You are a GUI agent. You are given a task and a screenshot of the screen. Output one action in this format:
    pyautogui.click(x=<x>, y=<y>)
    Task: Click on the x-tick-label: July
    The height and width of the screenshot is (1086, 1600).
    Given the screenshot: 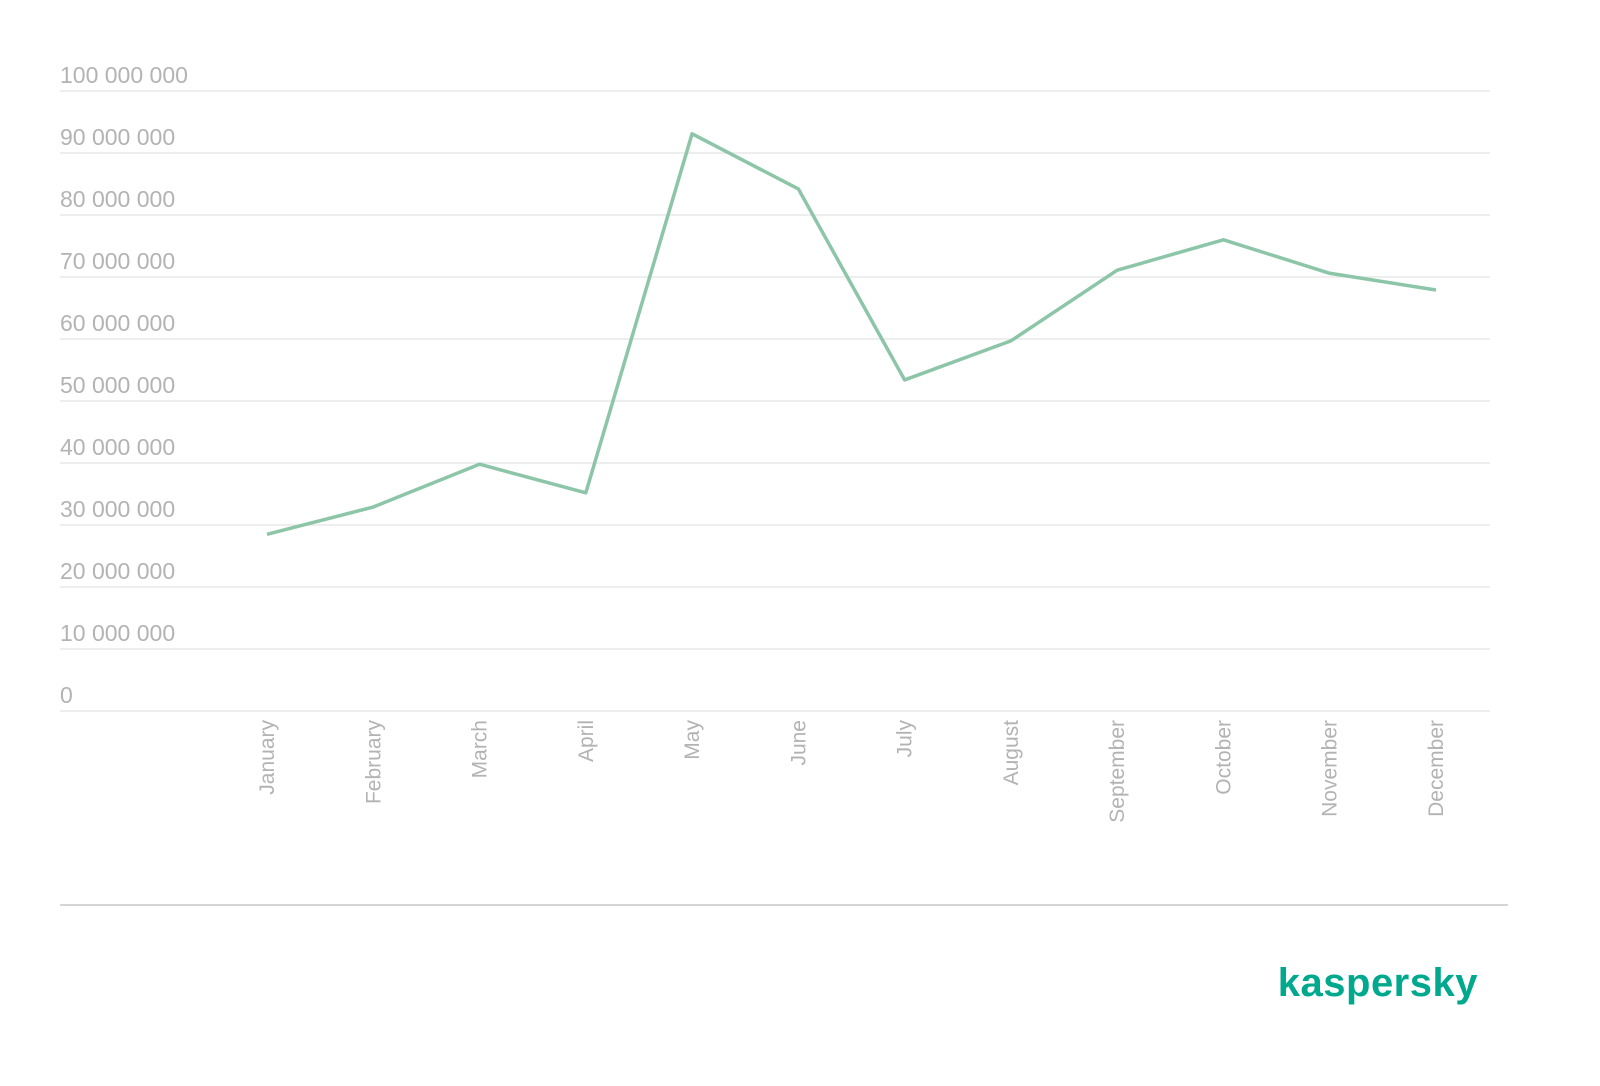 What is the action you would take?
    pyautogui.click(x=905, y=739)
    